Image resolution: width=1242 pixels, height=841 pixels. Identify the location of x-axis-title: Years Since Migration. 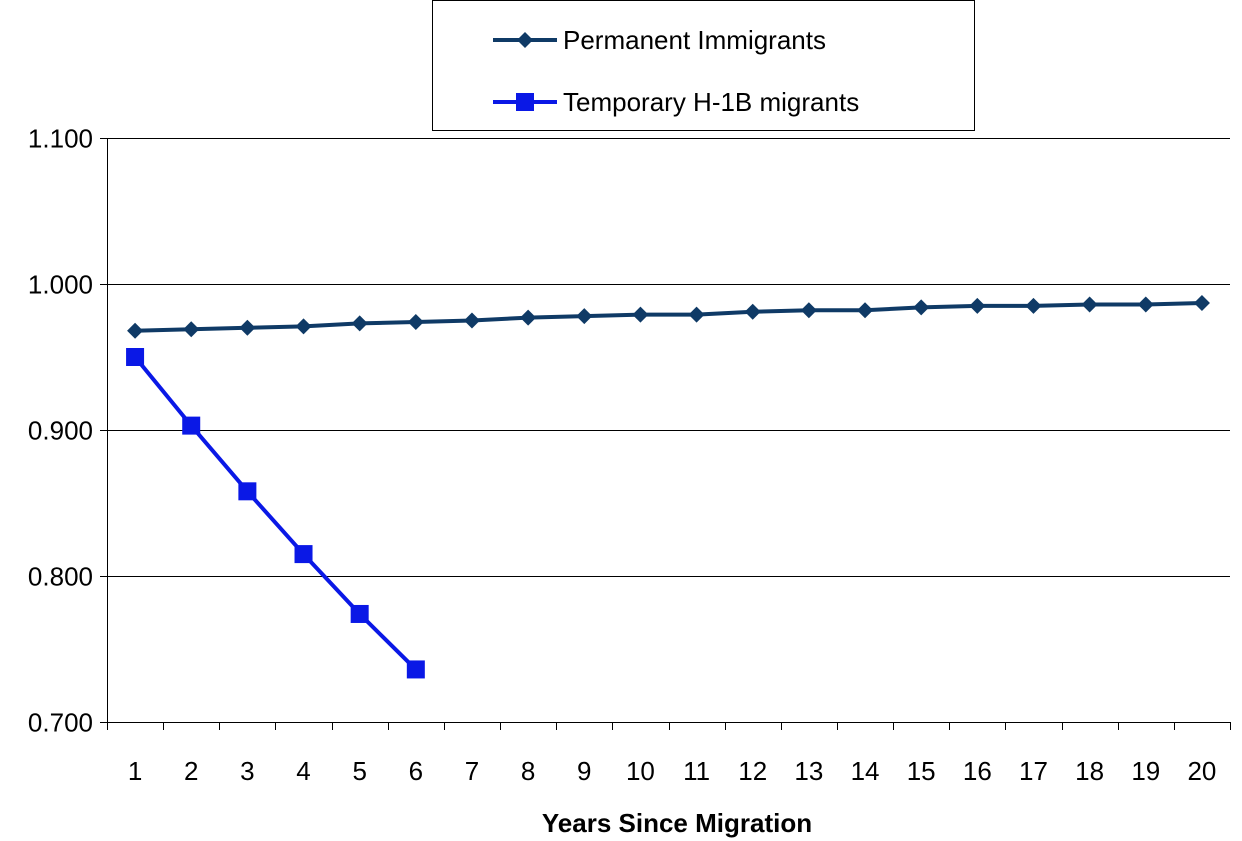
(677, 823).